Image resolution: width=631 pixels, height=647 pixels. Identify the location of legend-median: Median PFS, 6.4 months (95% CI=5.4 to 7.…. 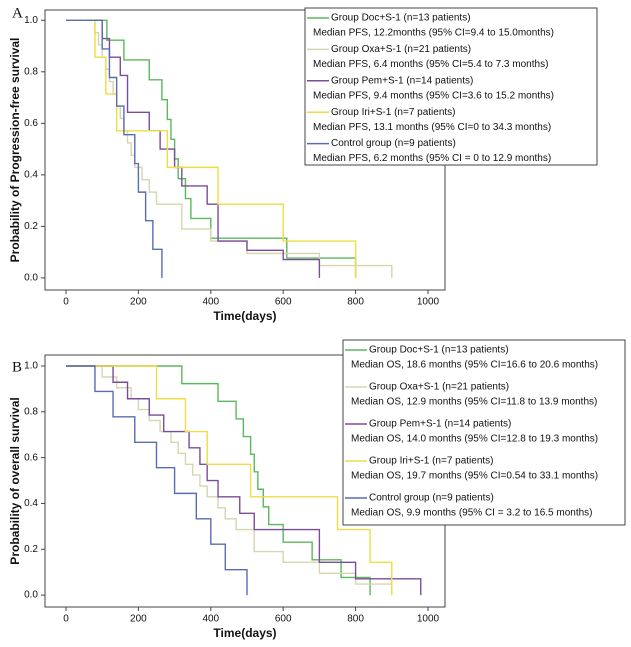
(430, 64).